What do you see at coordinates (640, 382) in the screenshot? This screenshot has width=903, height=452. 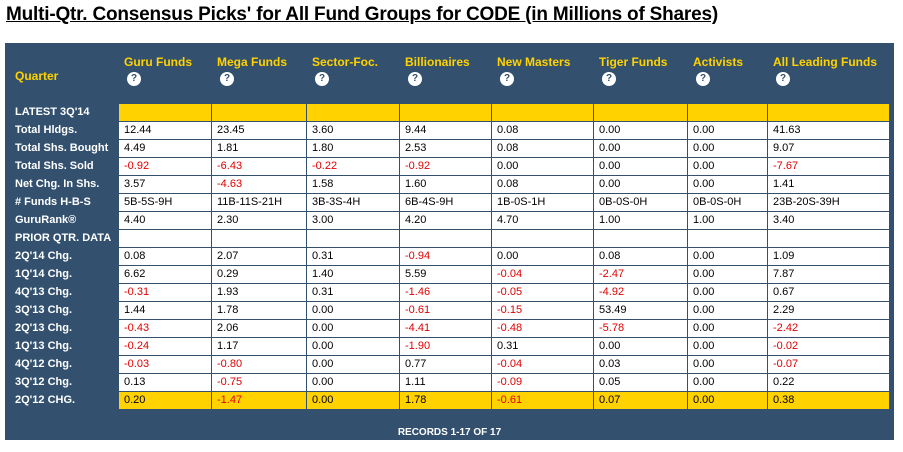 I see `table-cell: 0.05` at bounding box center [640, 382].